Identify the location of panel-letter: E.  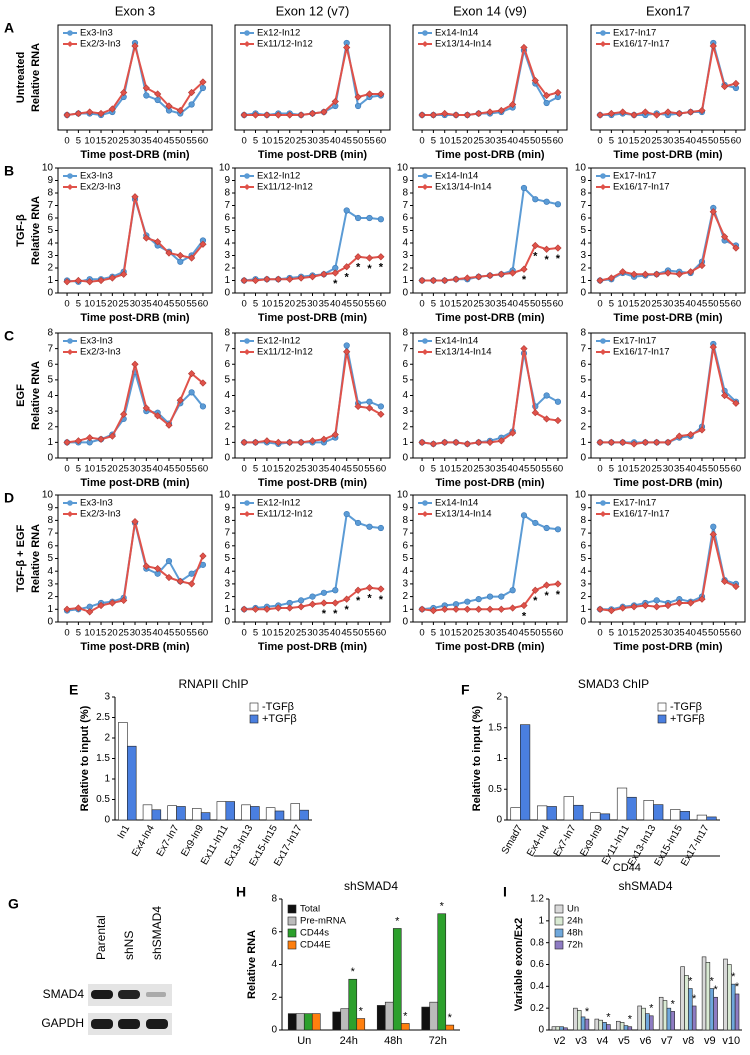
(73, 690).